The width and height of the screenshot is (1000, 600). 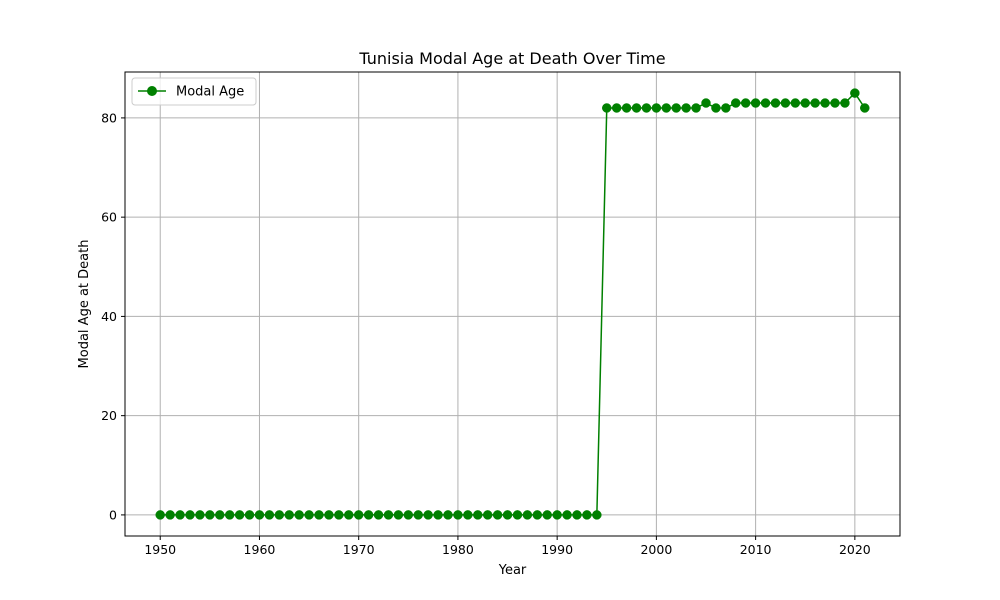 I want to click on legend-entry-modal-age: Modal Age, so click(x=210, y=92).